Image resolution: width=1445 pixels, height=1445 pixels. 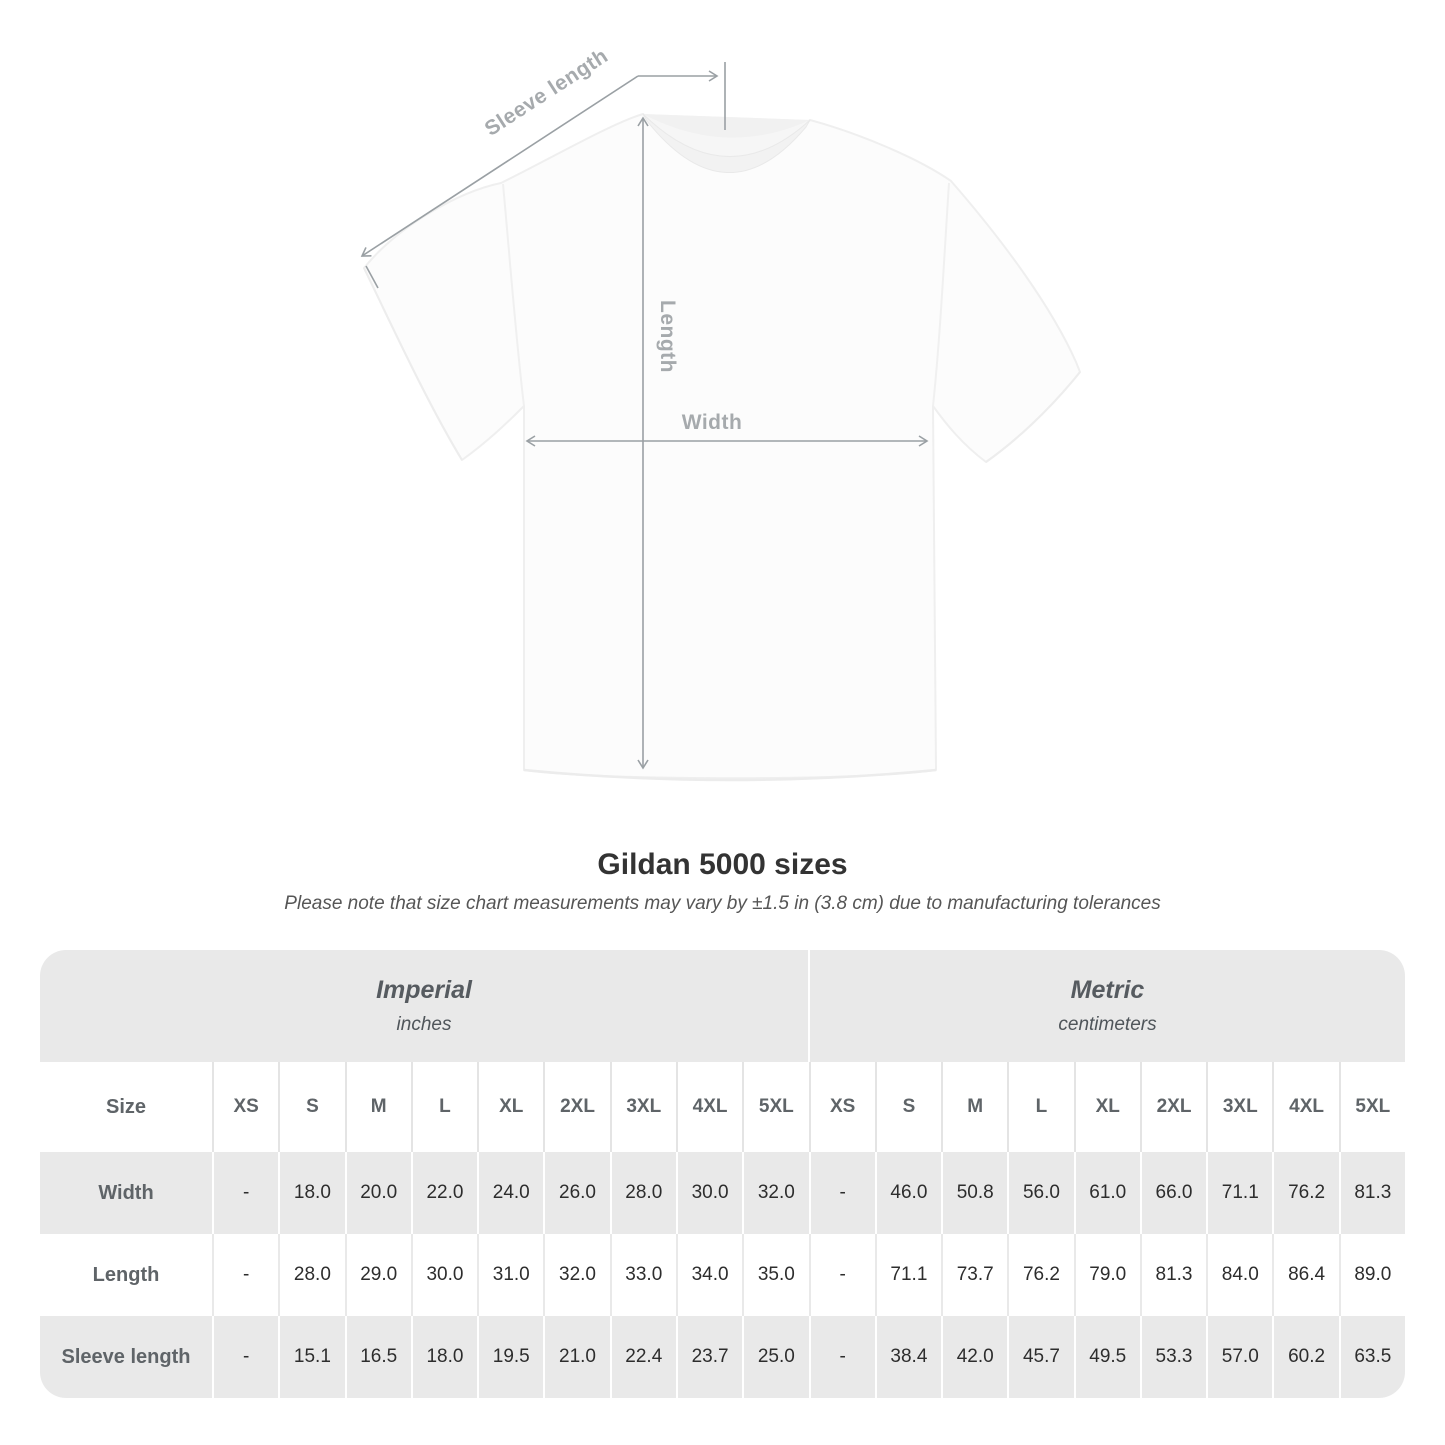 I want to click on length-met-xs: -, so click(x=841, y=1275).